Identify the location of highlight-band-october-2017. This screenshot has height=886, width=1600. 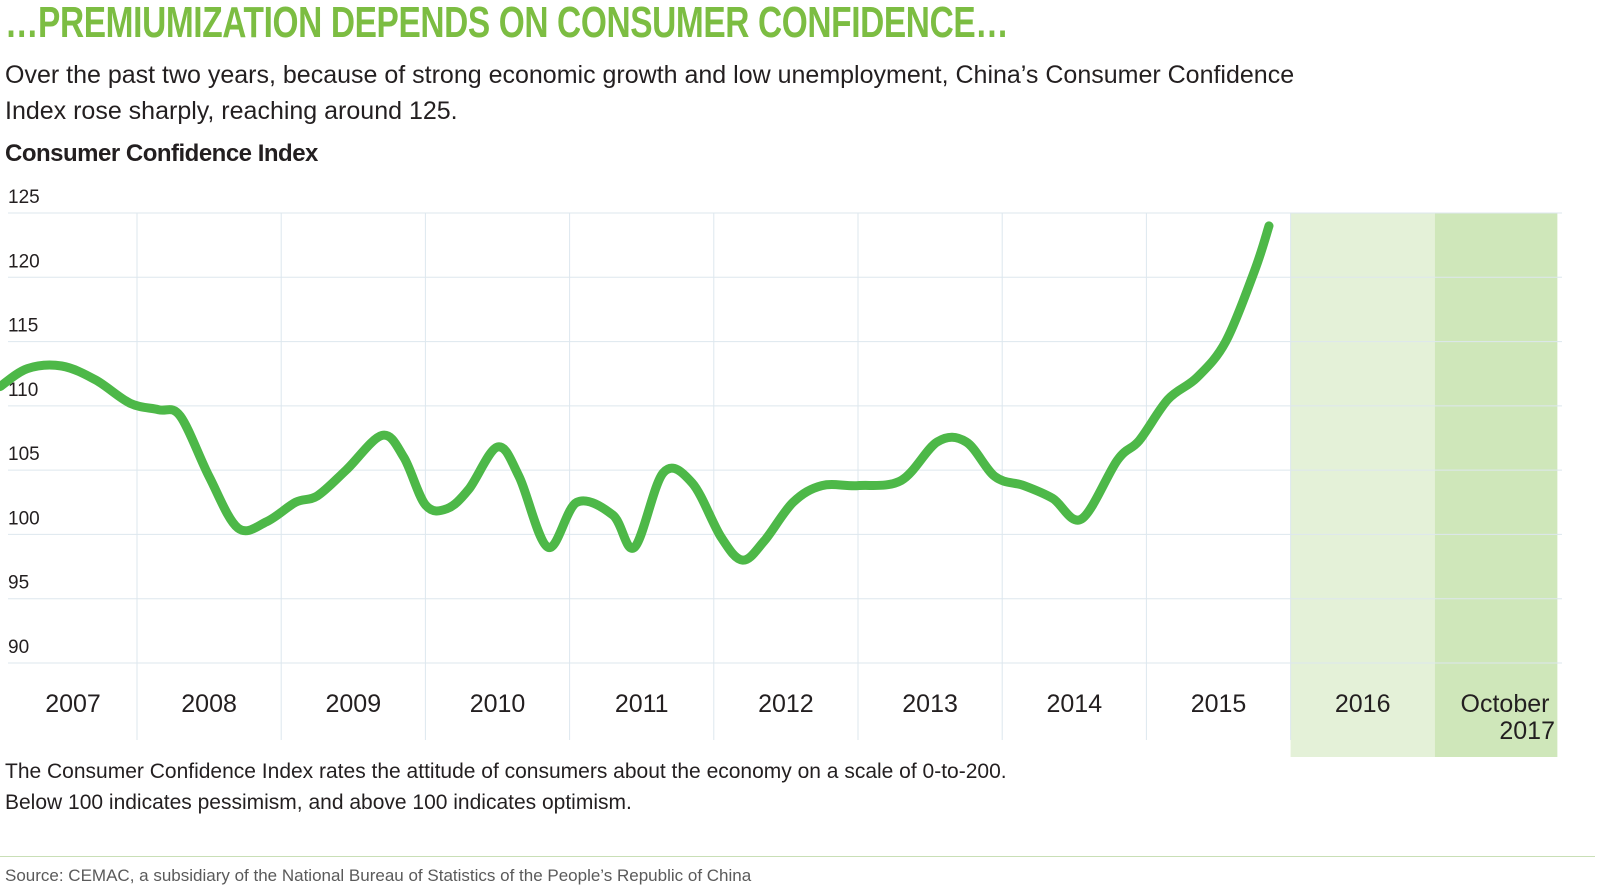
(1496, 485).